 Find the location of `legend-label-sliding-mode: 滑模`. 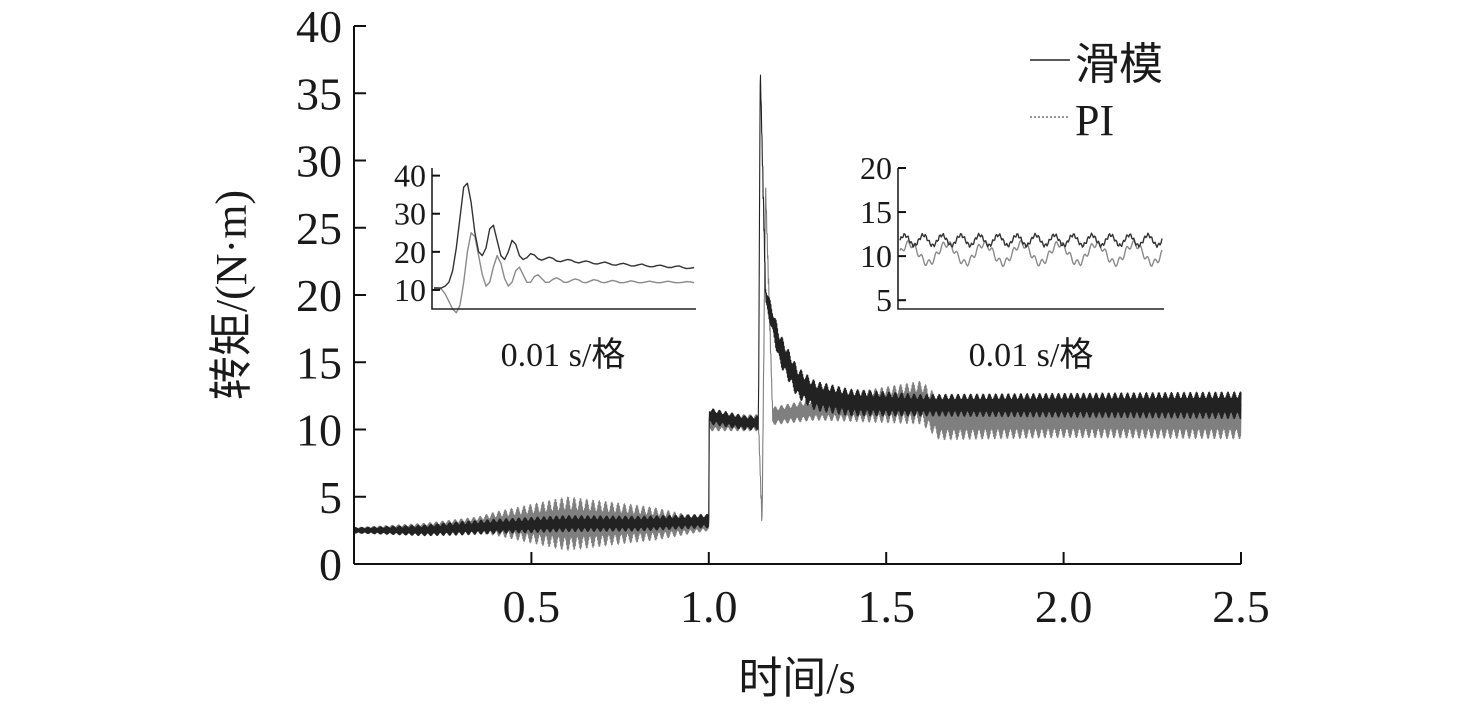

legend-label-sliding-mode: 滑模 is located at coordinates (1119, 64).